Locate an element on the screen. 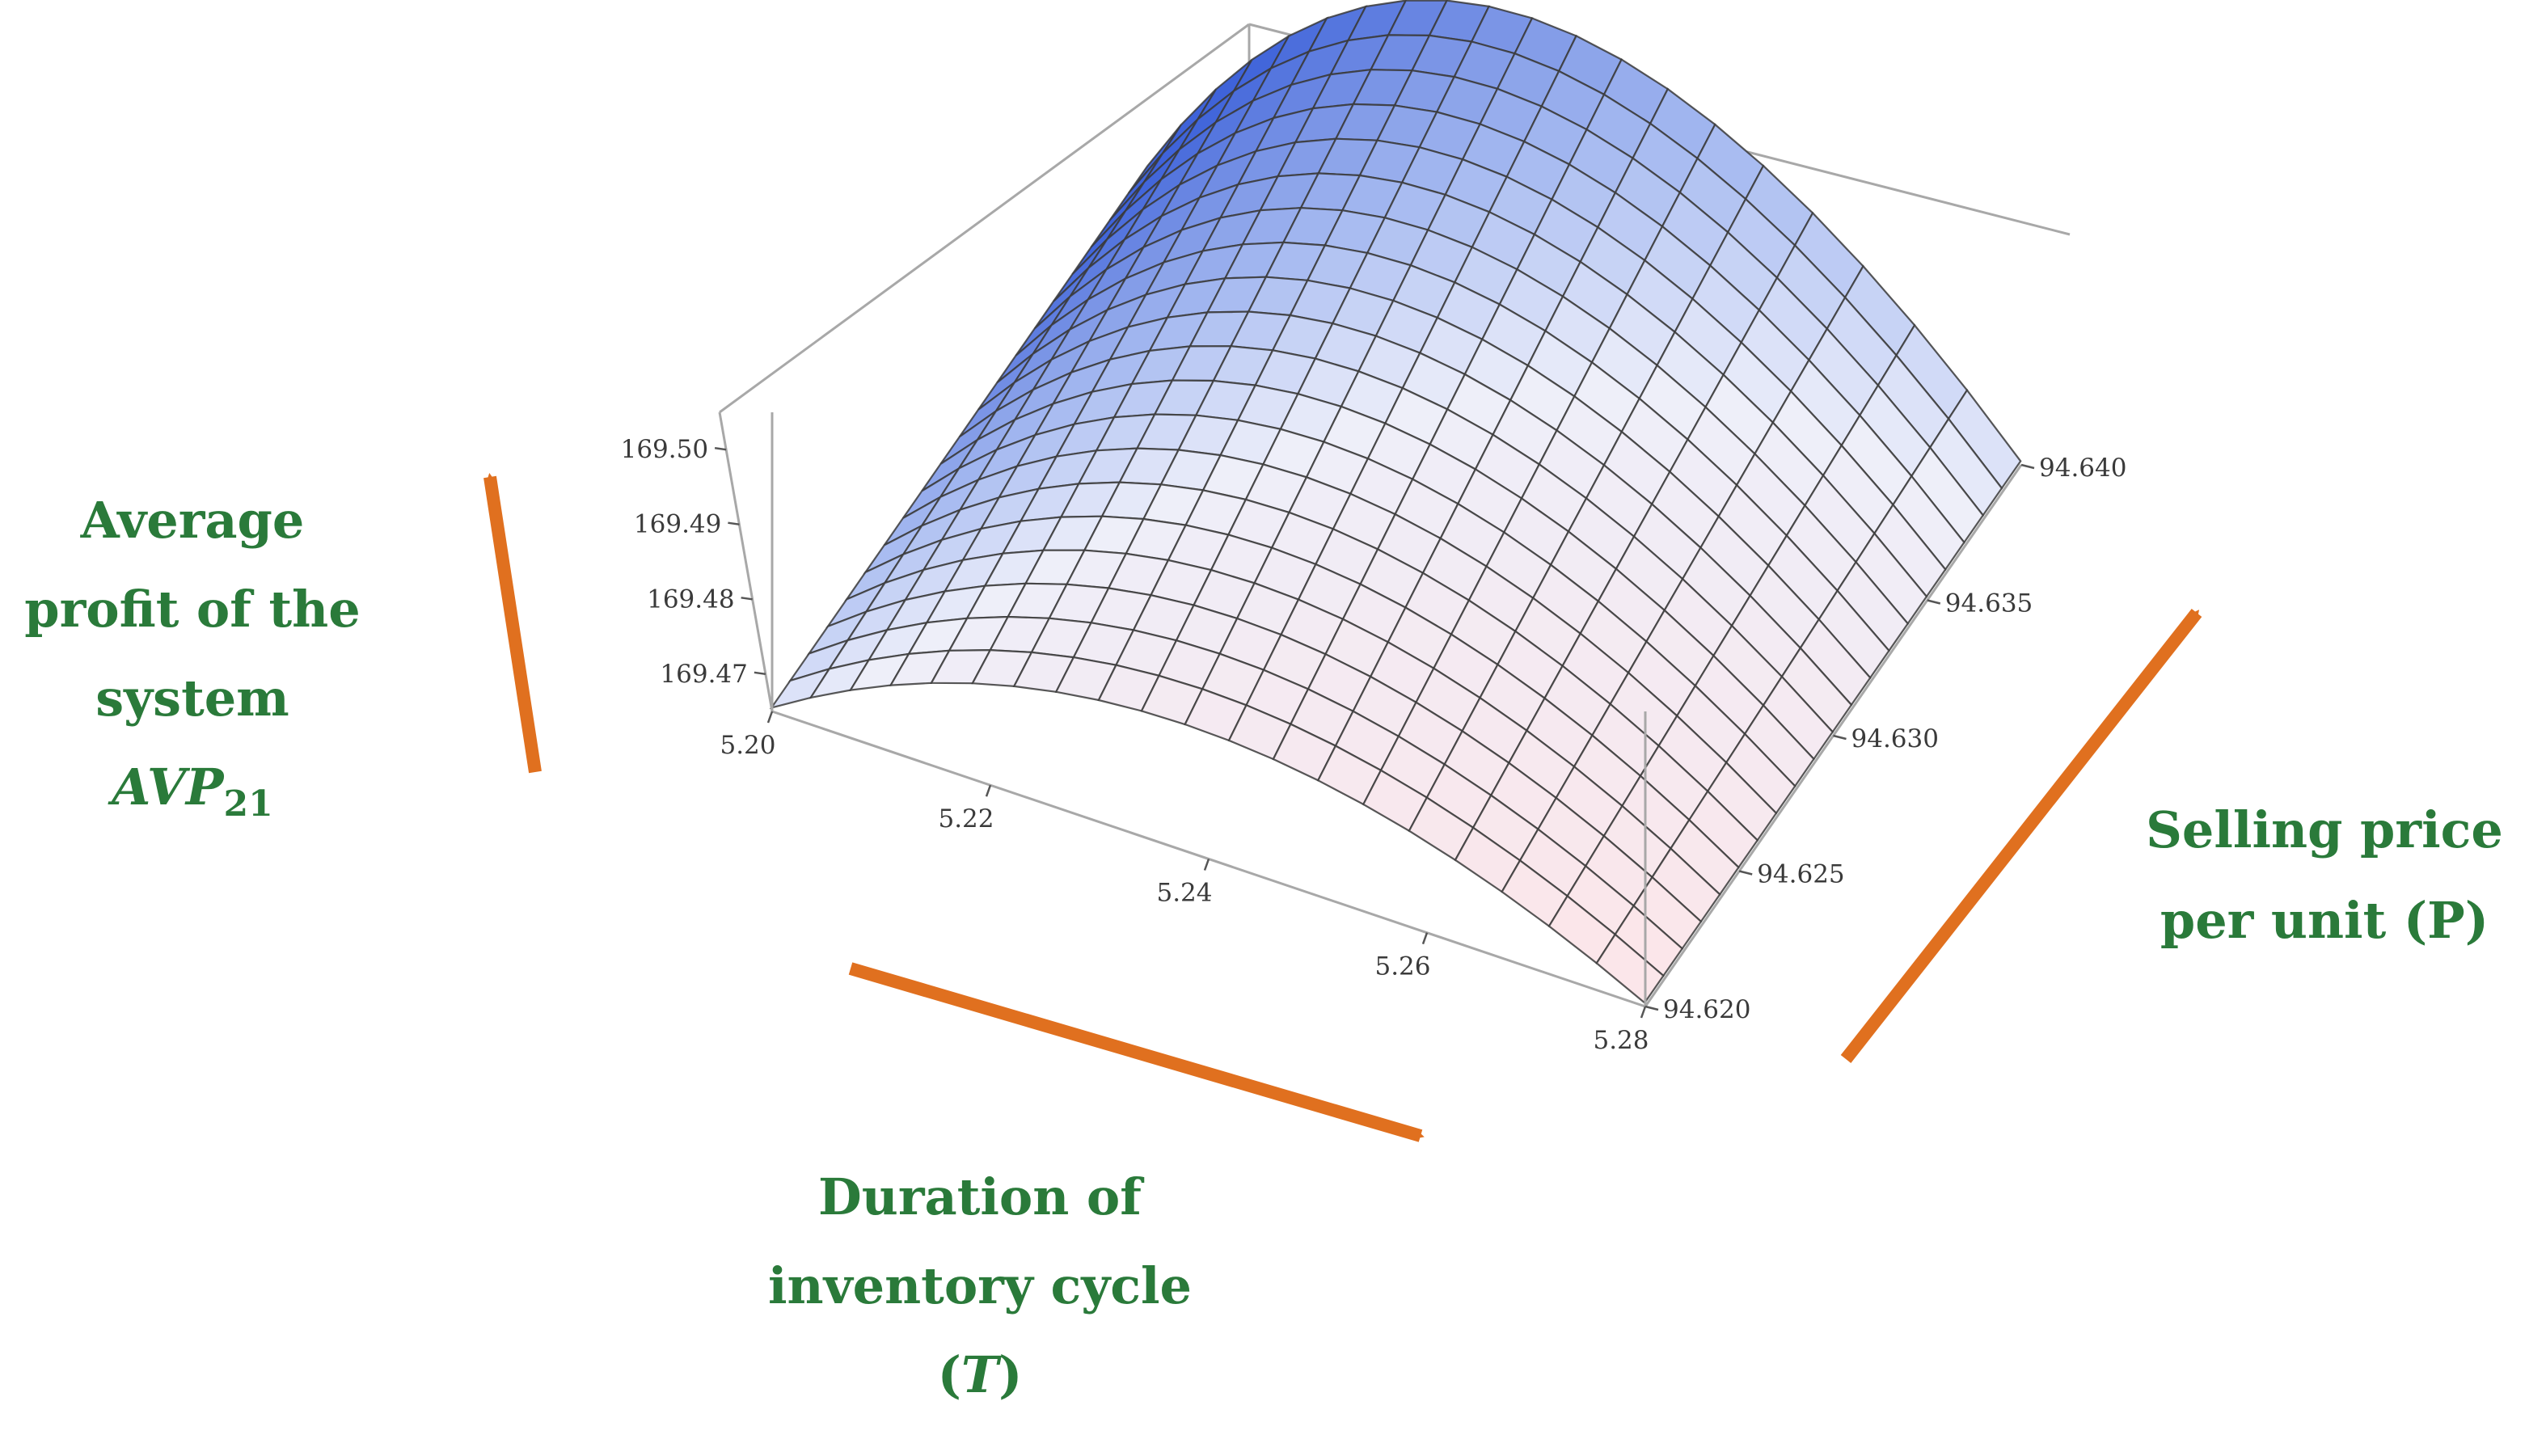  p-axis-arrow is located at coordinates (2021, 836).